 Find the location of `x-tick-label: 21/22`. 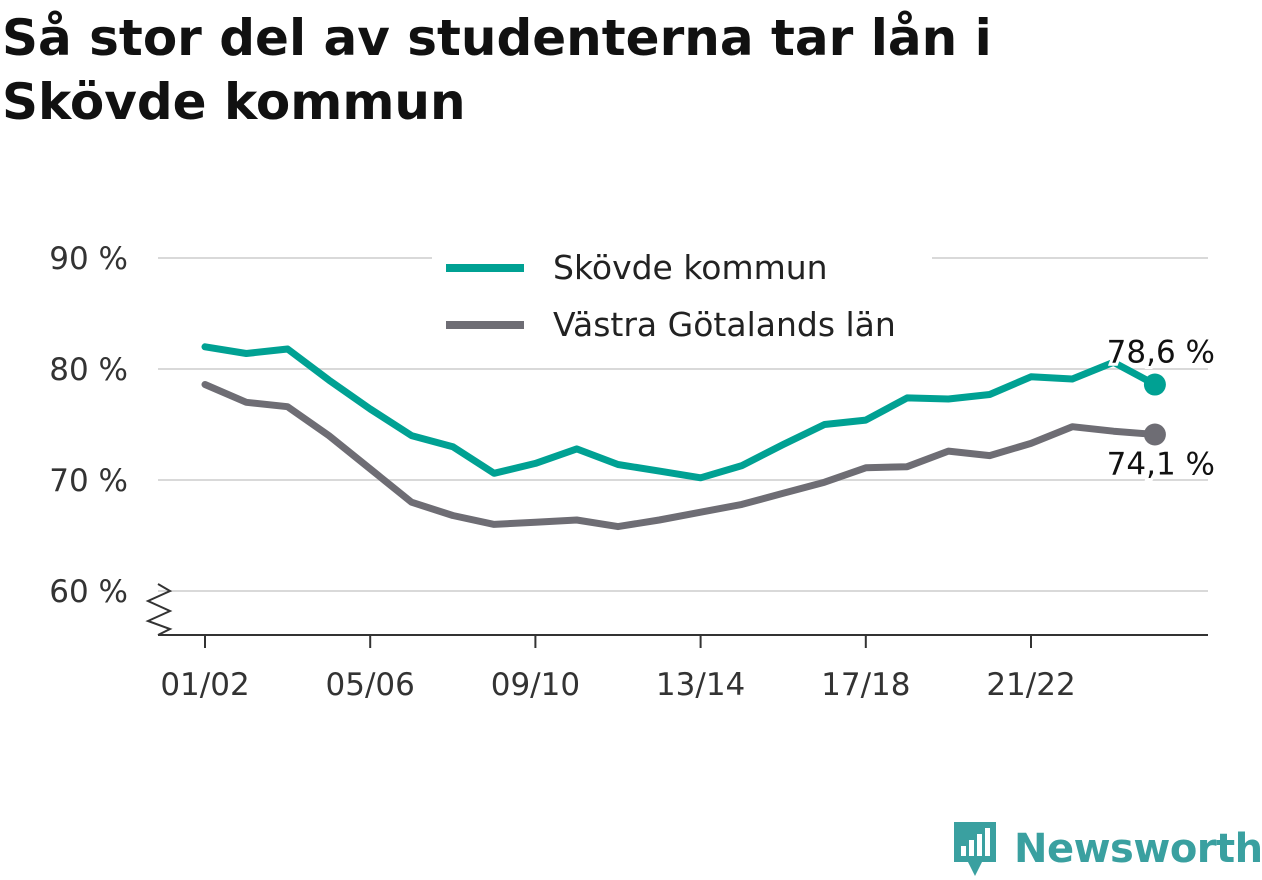

x-tick-label: 21/22 is located at coordinates (1030, 685).